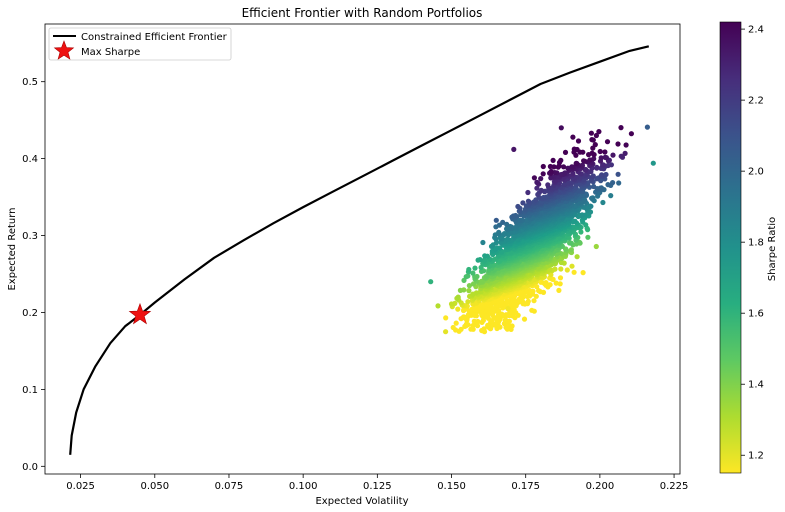  What do you see at coordinates (64, 50) in the screenshot?
I see `legend-star-shape` at bounding box center [64, 50].